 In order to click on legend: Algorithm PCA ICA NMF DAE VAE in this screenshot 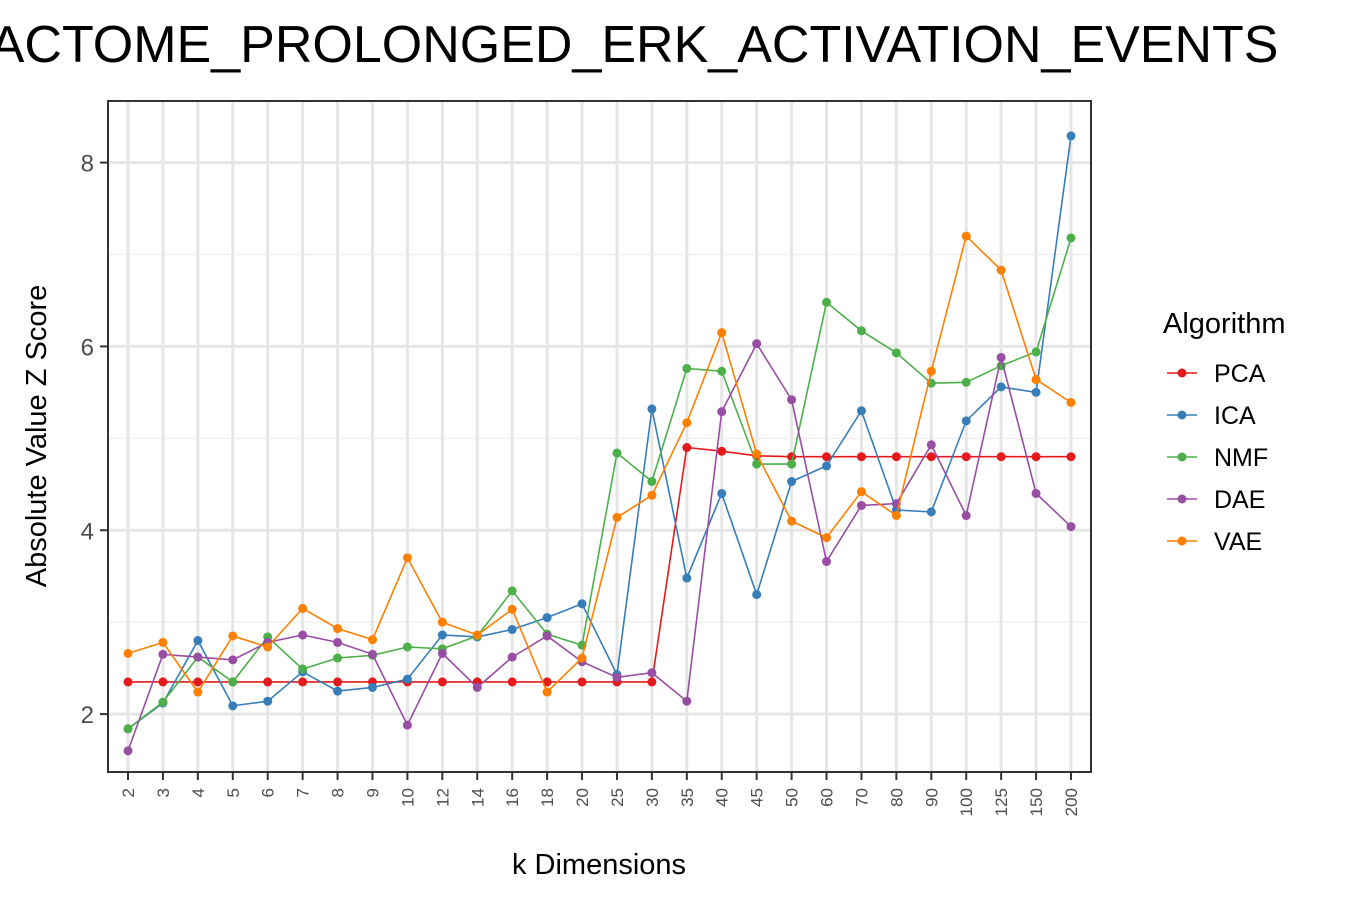, I will do `click(1224, 432)`.